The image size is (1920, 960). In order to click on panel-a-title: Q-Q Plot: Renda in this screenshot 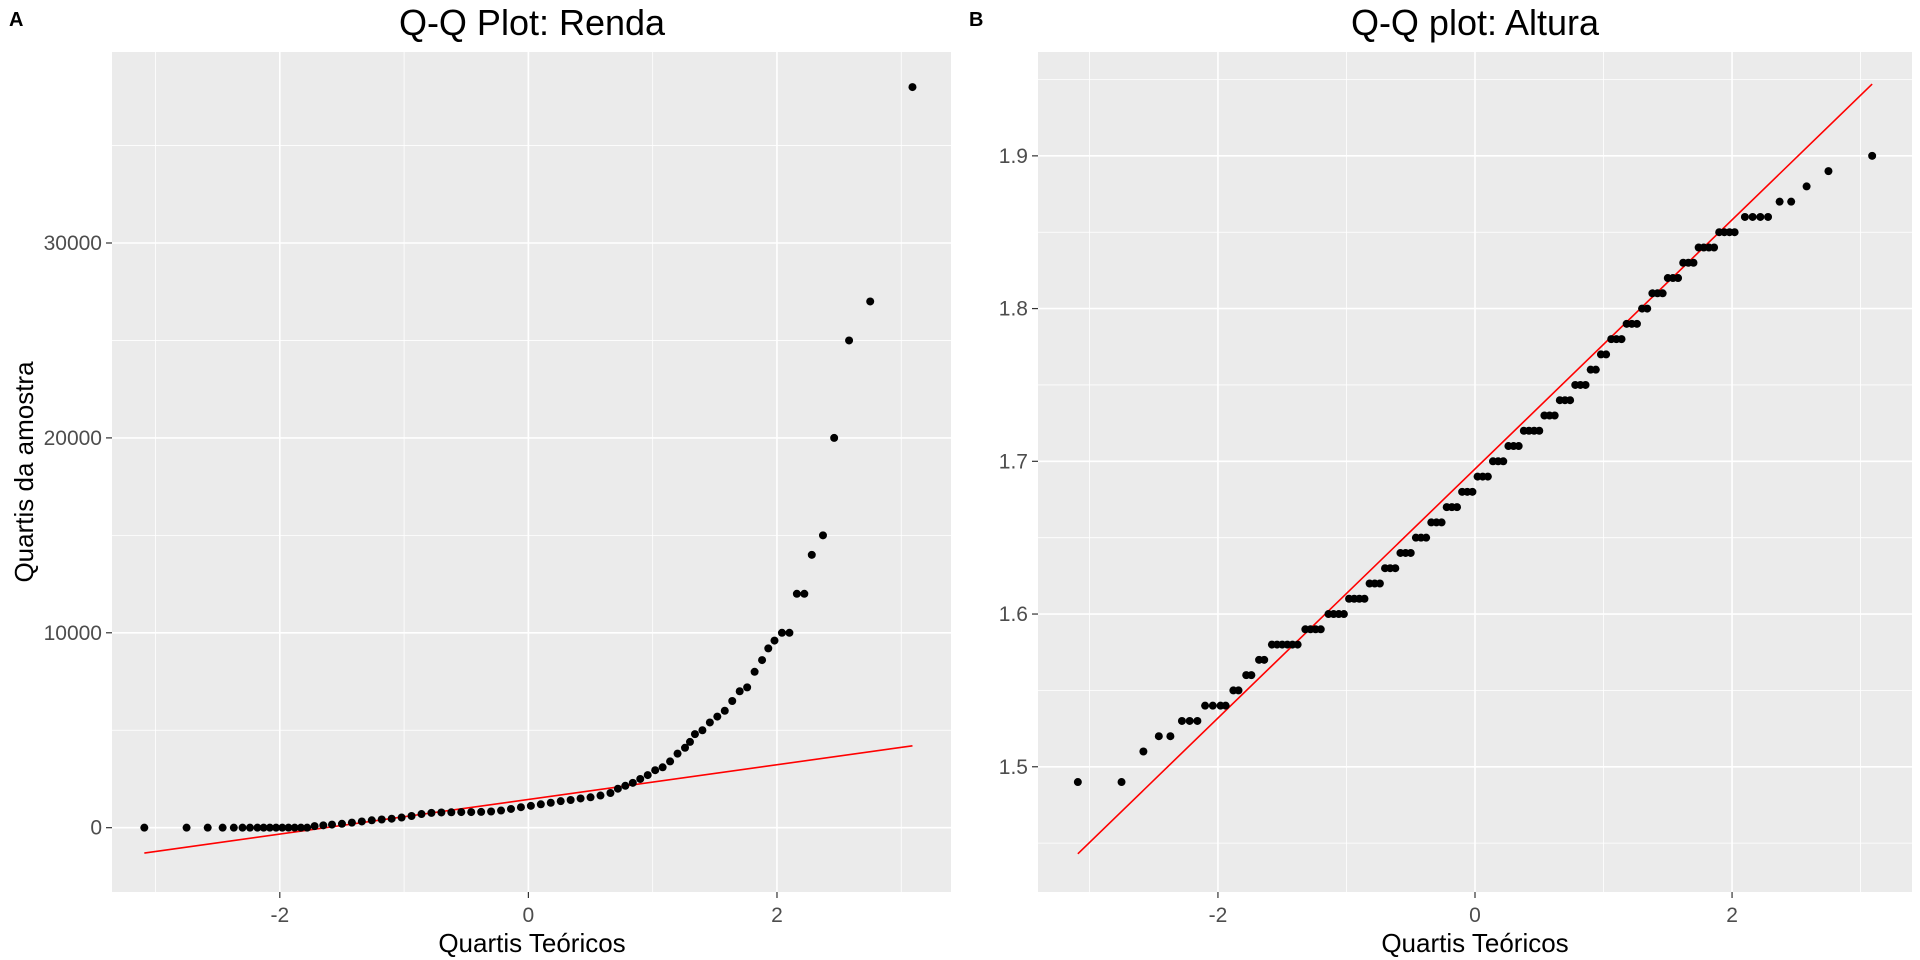, I will do `click(532, 22)`.